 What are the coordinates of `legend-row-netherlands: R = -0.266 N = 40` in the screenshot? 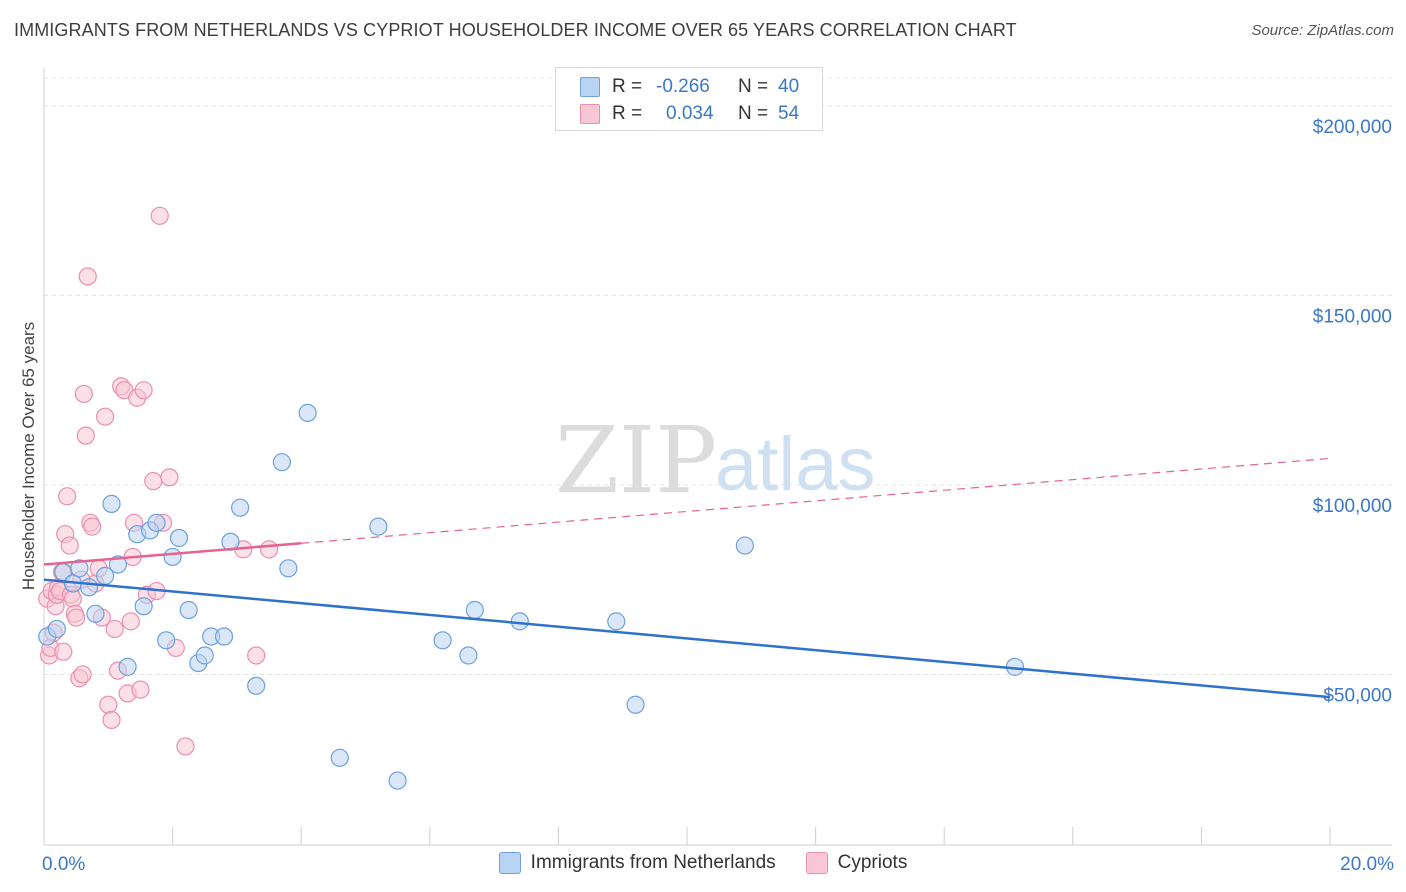 It's located at (689, 87).